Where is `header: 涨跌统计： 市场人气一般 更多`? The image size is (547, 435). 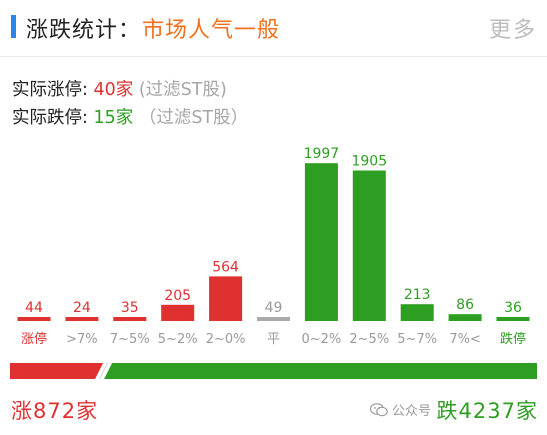
header: 涨跌统计： 市场人气一般 更多 is located at coordinates (273, 28).